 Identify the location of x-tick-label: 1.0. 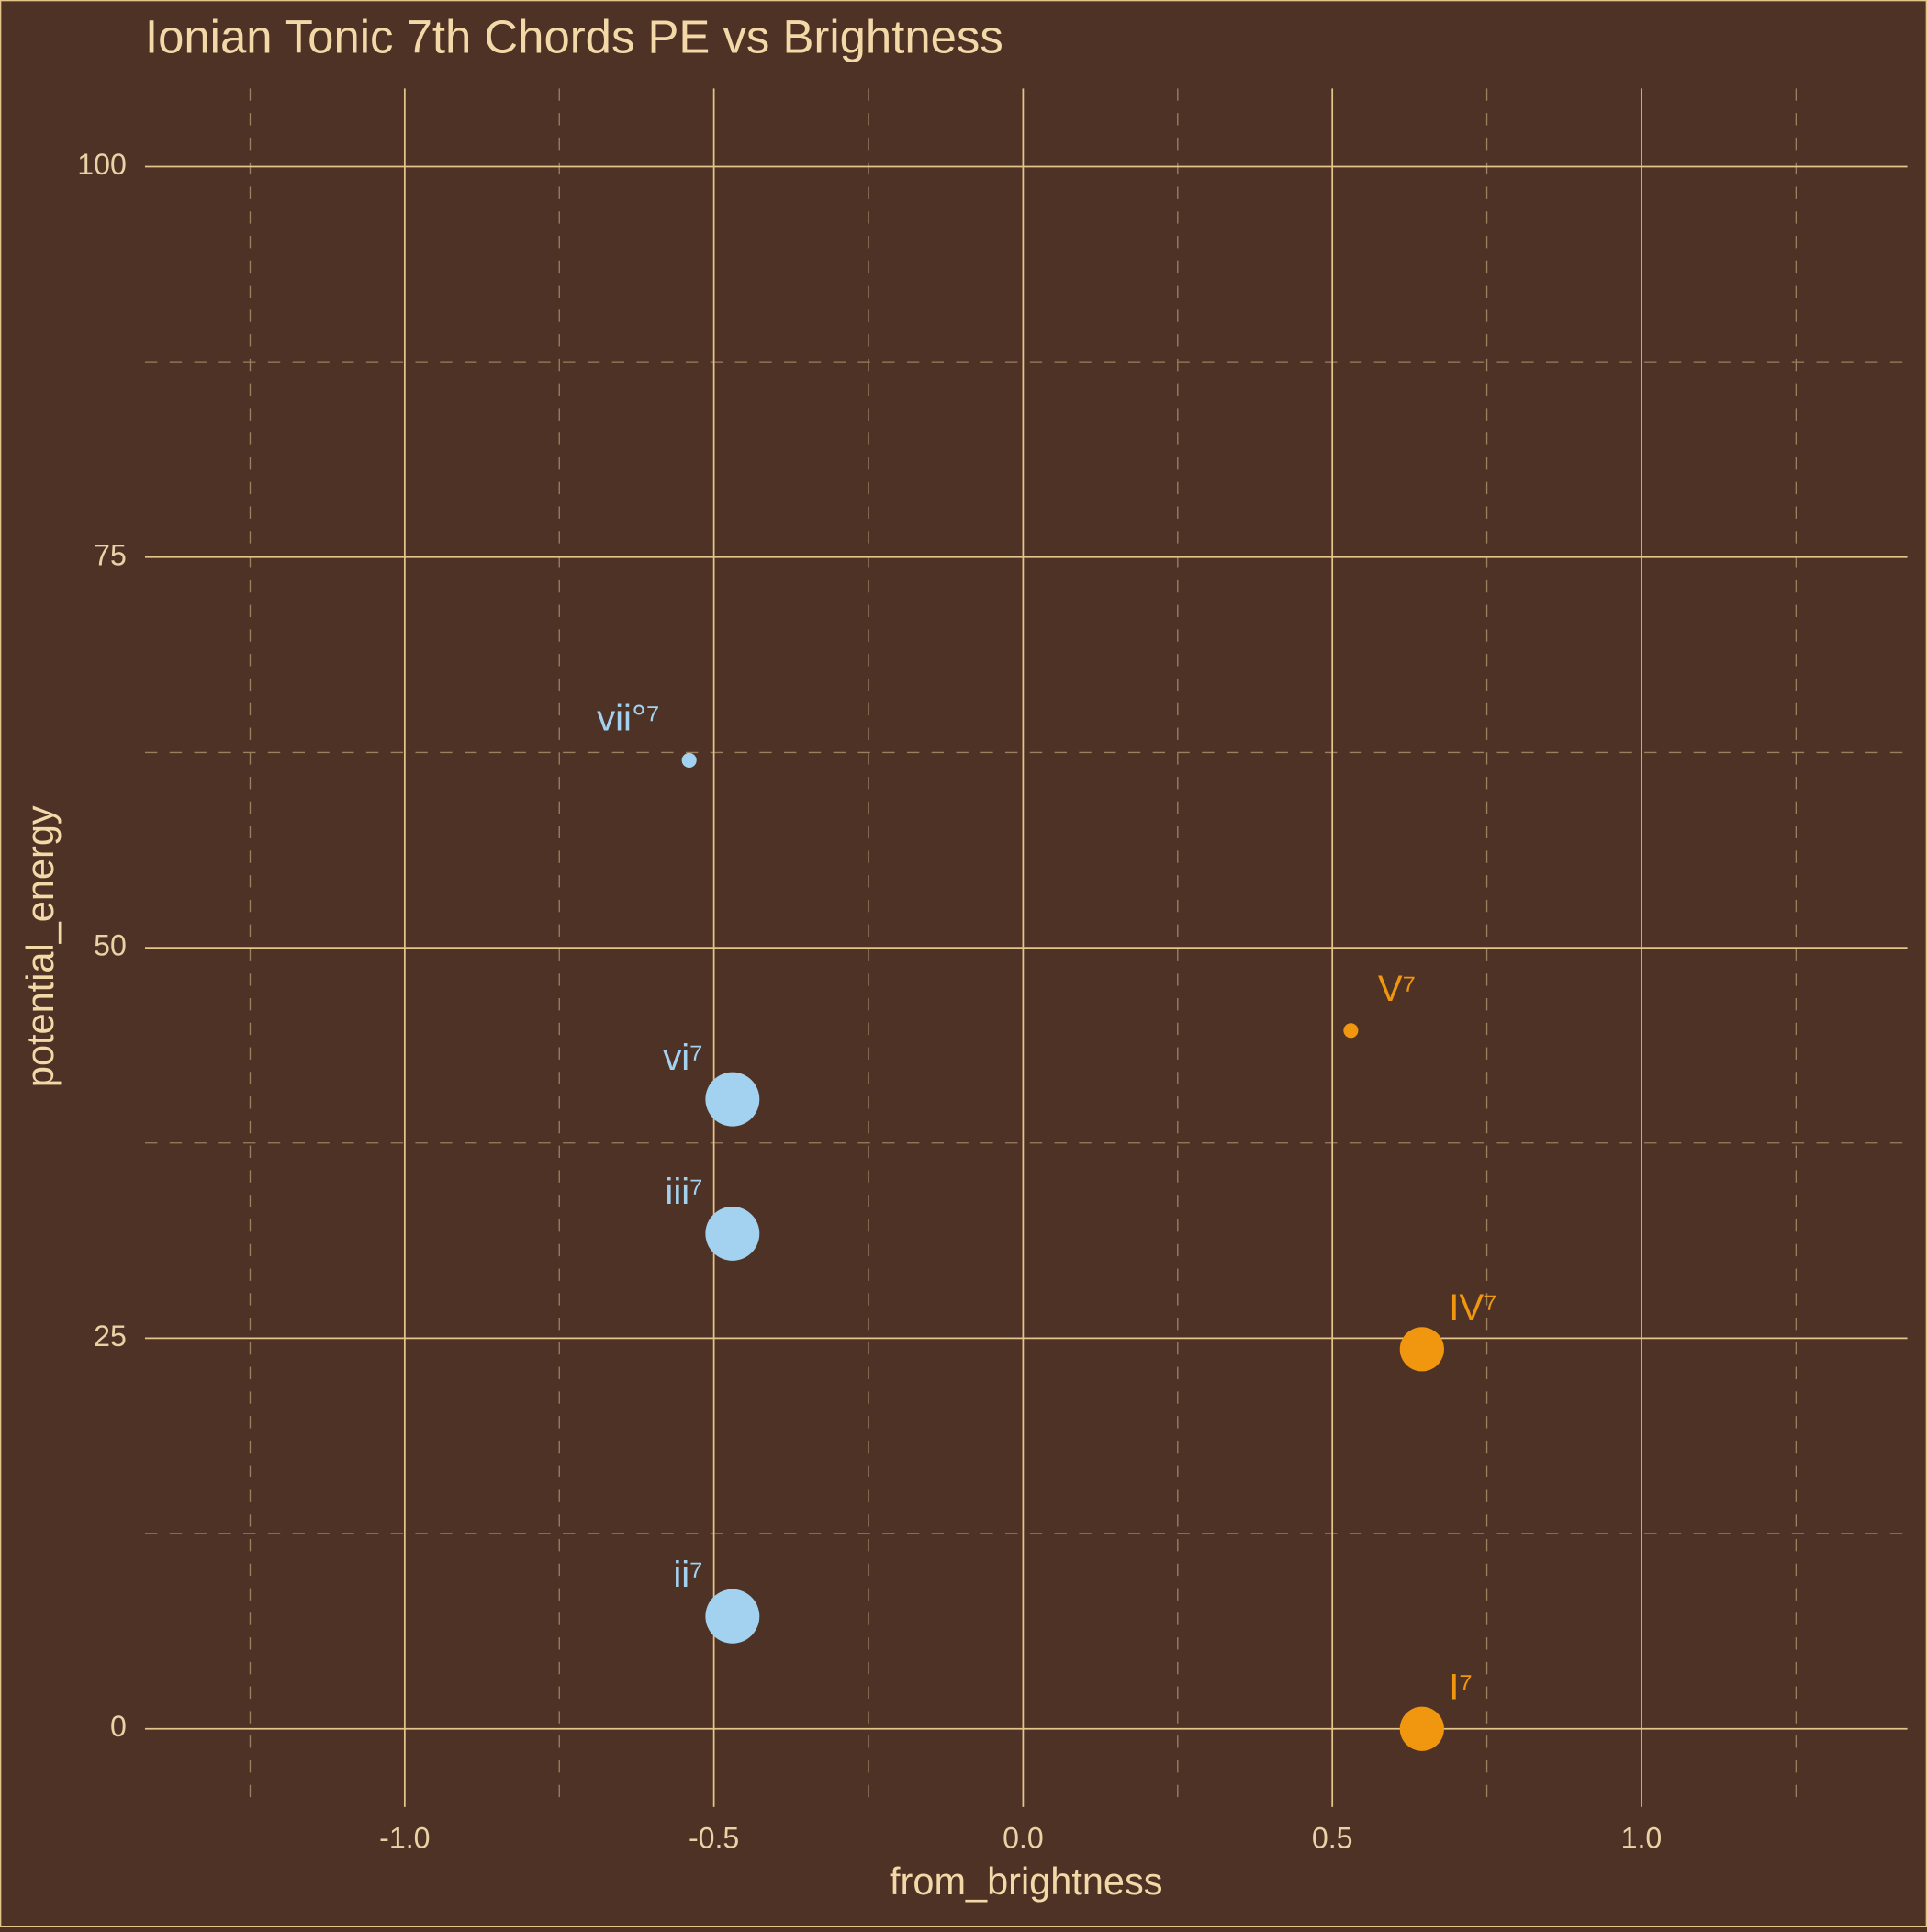
(1642, 1837).